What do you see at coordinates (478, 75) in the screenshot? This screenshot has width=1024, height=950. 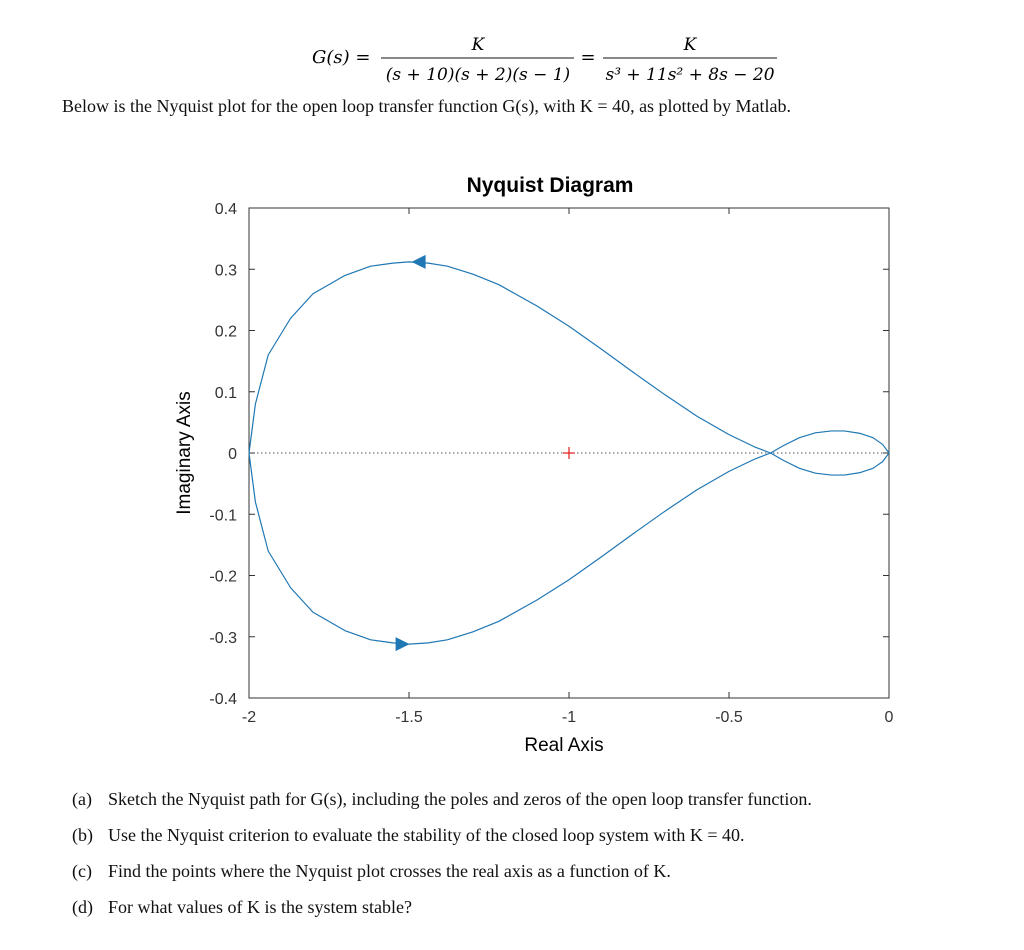 I see `equation-denominator-1: (s + 10)(s + 2)(s − 1)` at bounding box center [478, 75].